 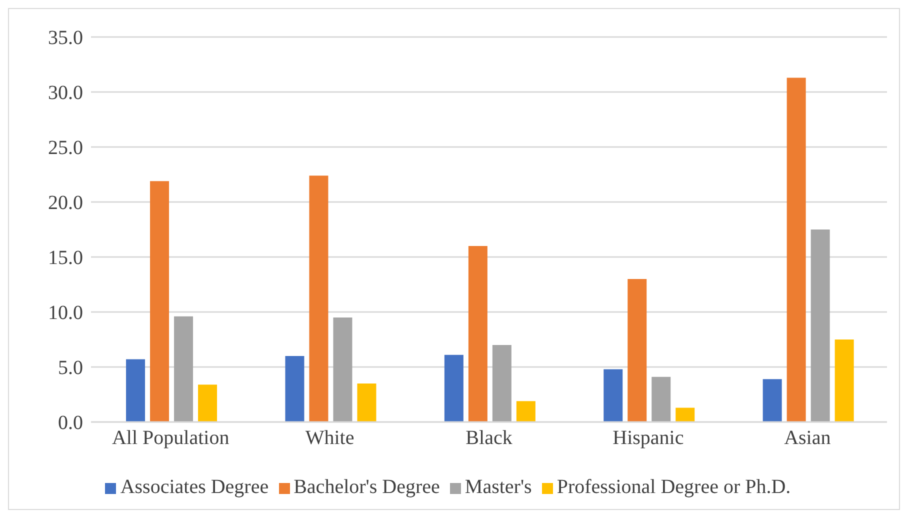 What do you see at coordinates (498, 487) in the screenshot?
I see `legend-label: Master's` at bounding box center [498, 487].